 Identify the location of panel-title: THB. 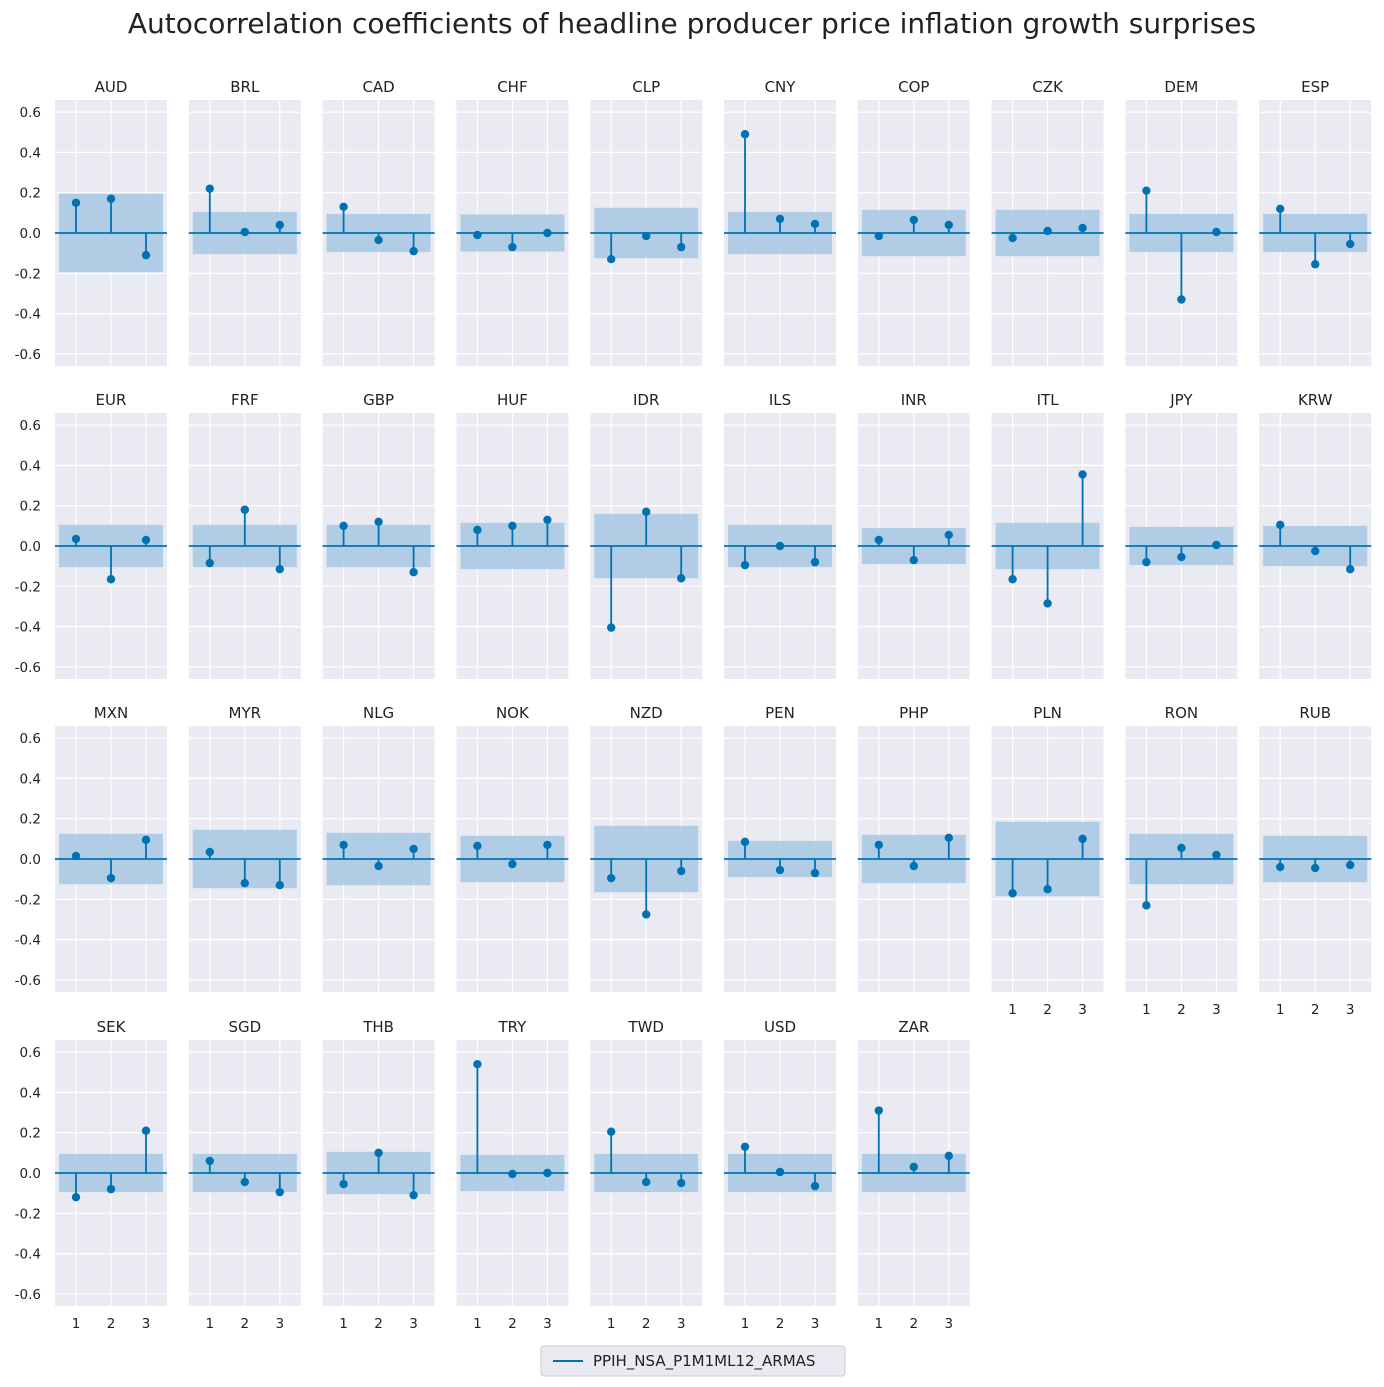
(378, 1027).